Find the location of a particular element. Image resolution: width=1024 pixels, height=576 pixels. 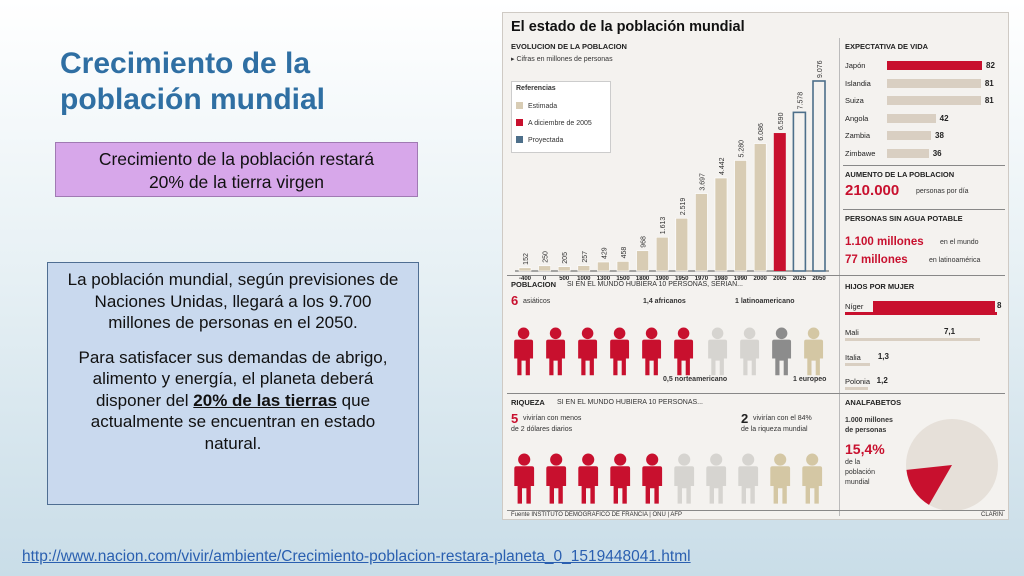

hijos-header: HIJOS POR MUJER is located at coordinates (880, 286).